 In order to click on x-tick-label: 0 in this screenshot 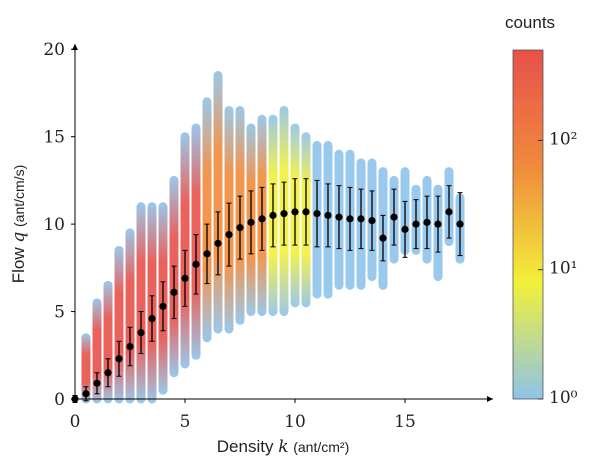, I will do `click(75, 422)`.